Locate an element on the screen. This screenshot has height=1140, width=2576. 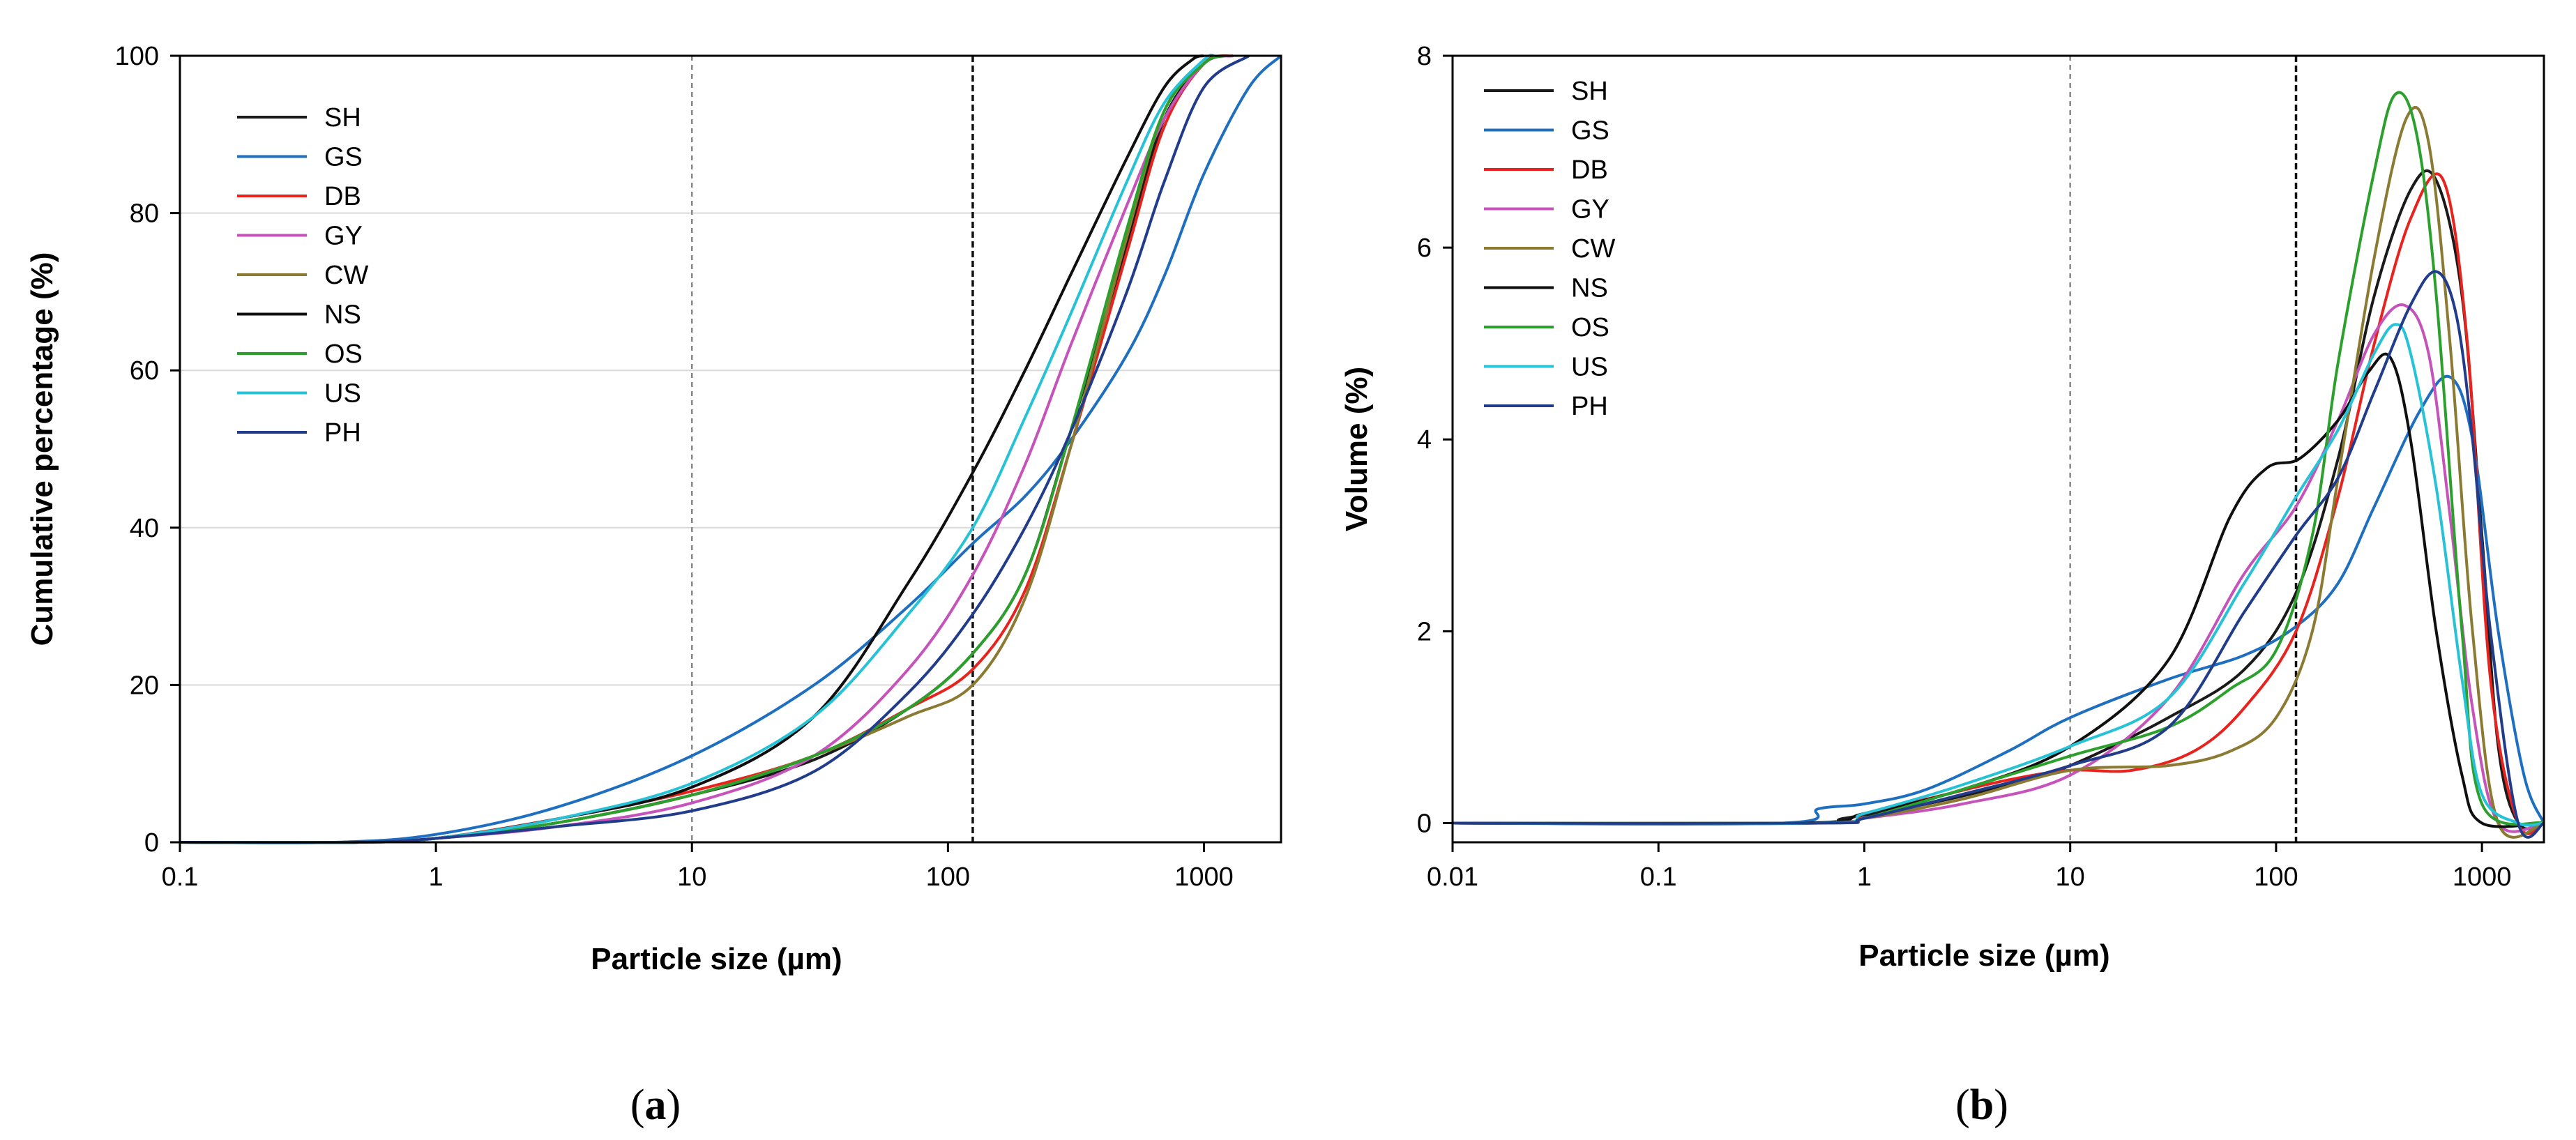
y-axis-label: Volume (%) is located at coordinates (1357, 449).